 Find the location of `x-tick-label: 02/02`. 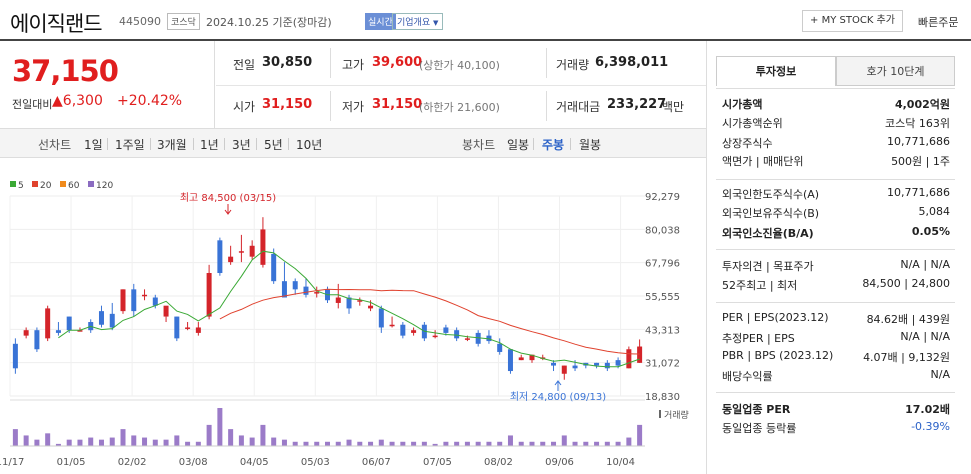

x-tick-label: 02/02 is located at coordinates (132, 462).